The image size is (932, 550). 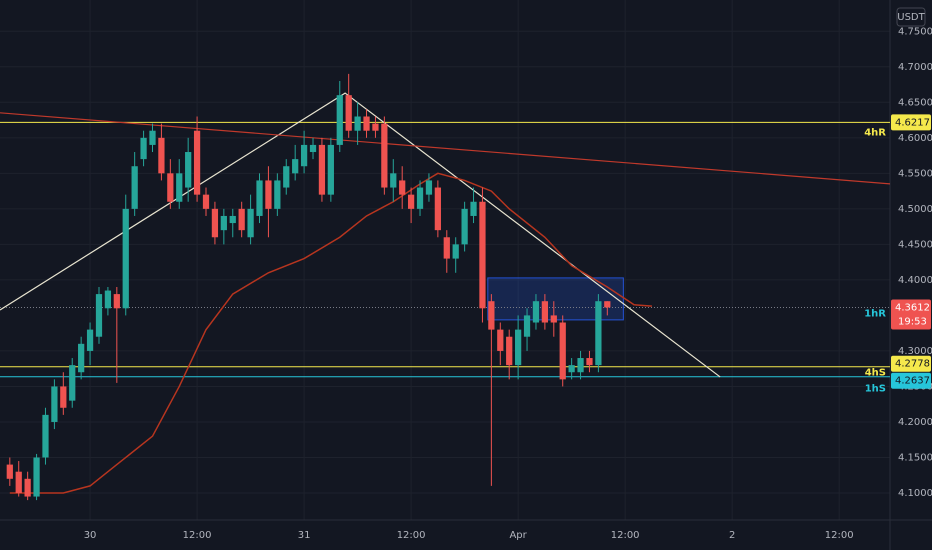 I want to click on x-tick-label: Apr, so click(x=518, y=535).